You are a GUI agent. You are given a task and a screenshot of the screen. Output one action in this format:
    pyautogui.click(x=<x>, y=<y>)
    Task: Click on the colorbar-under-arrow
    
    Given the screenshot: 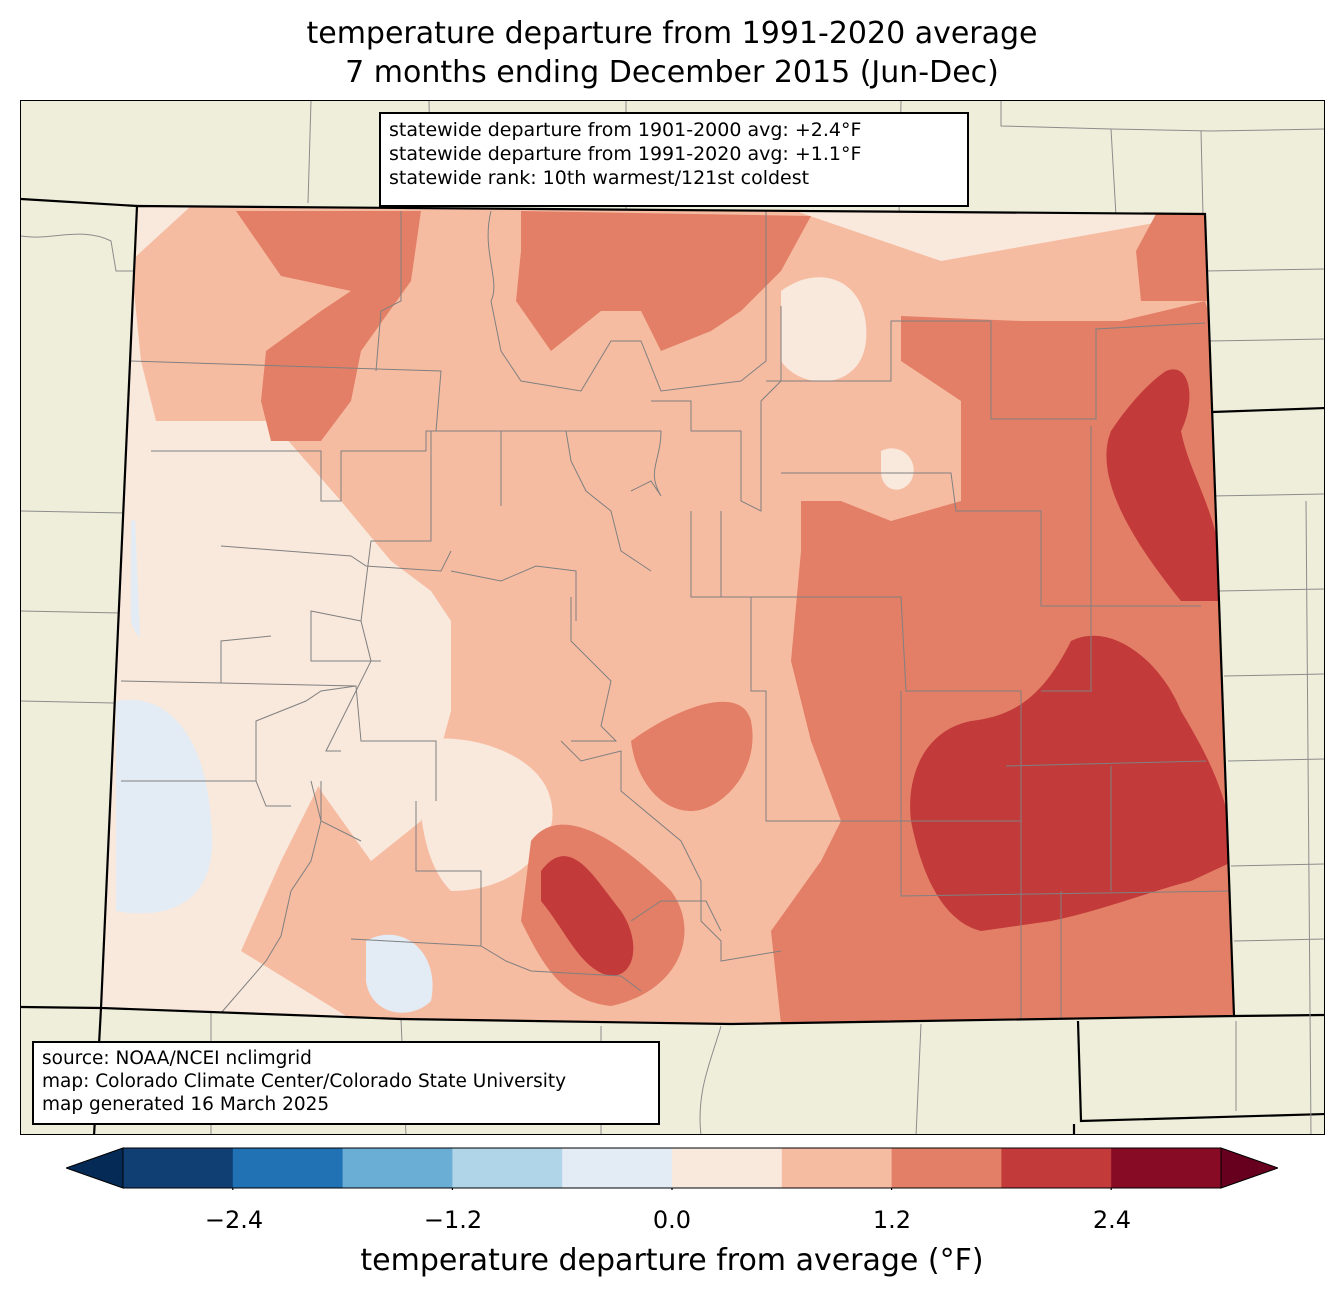 What is the action you would take?
    pyautogui.click(x=95, y=1168)
    